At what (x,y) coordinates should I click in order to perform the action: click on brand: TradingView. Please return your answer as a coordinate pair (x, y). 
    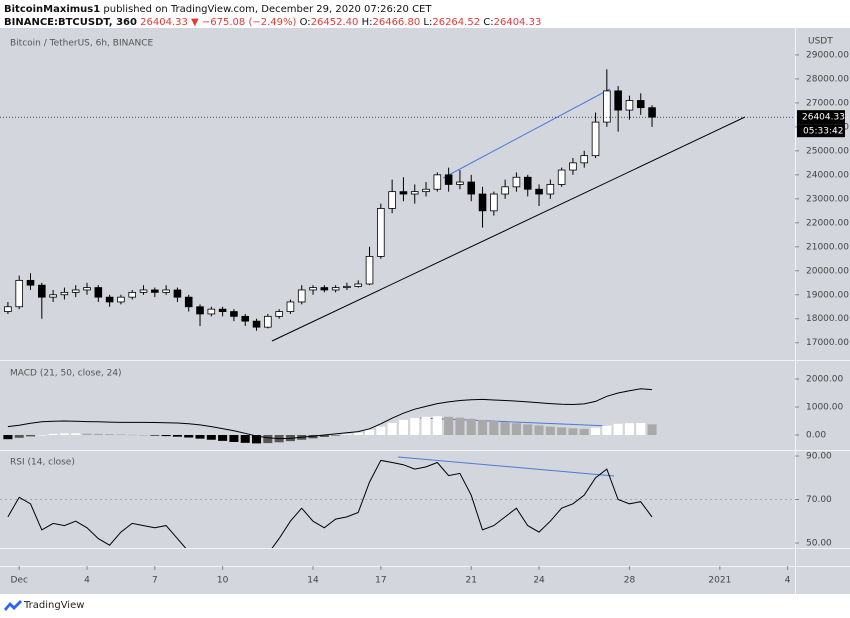
    Looking at the image, I should click on (53, 605).